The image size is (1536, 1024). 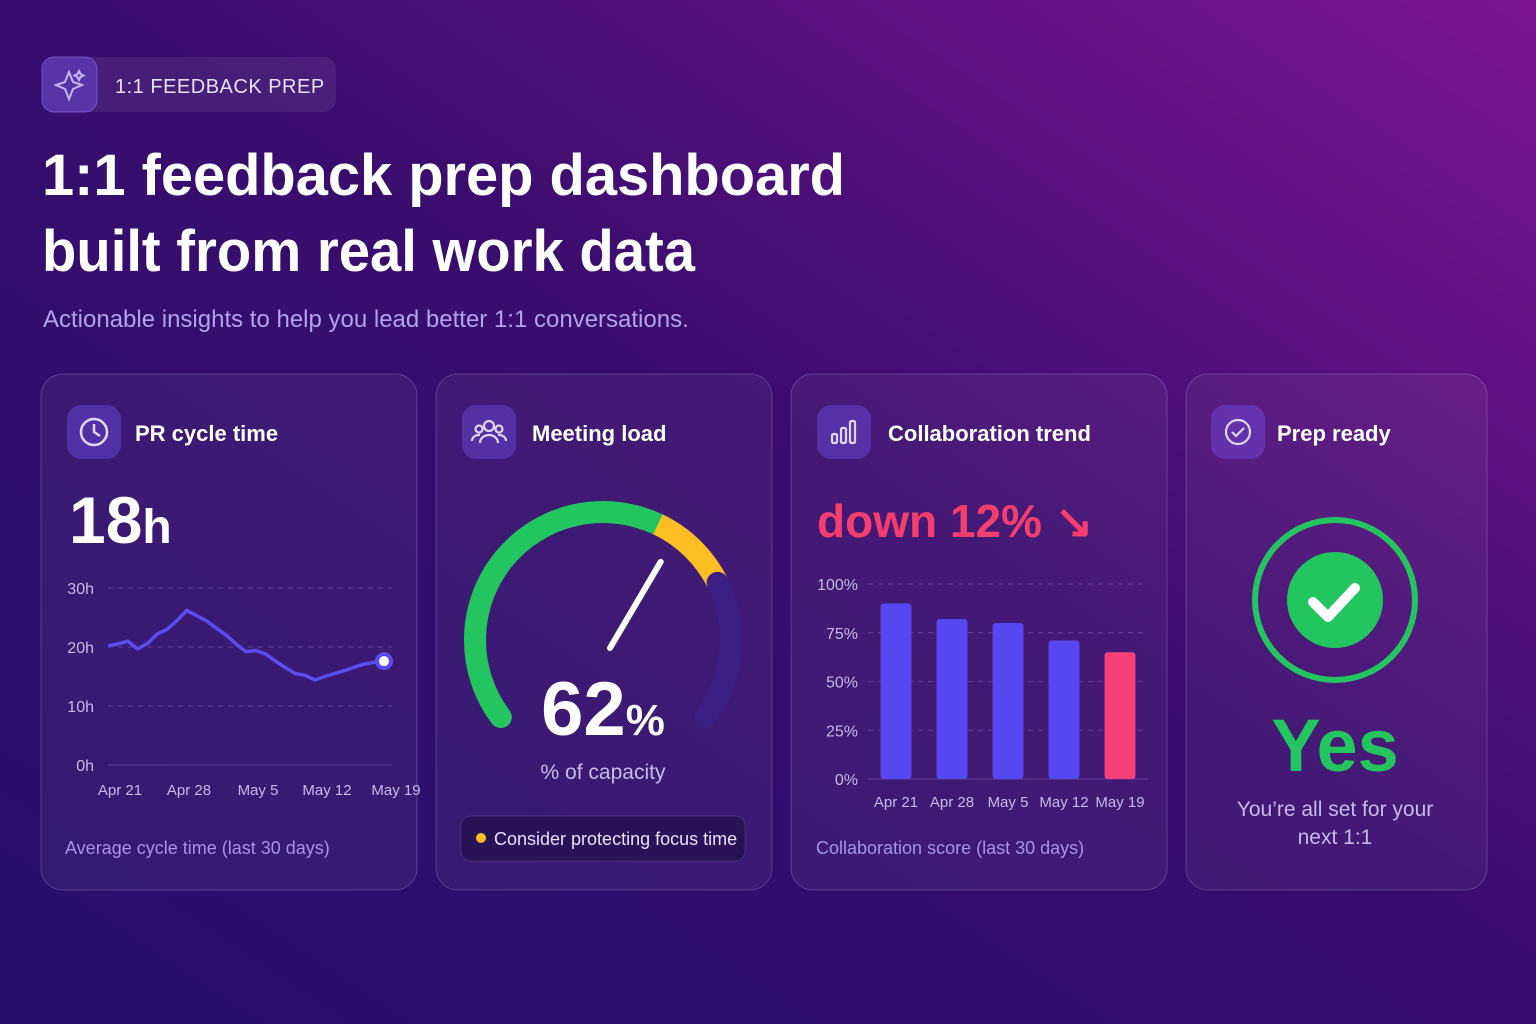 I want to click on metric-value: 18, so click(x=105, y=520).